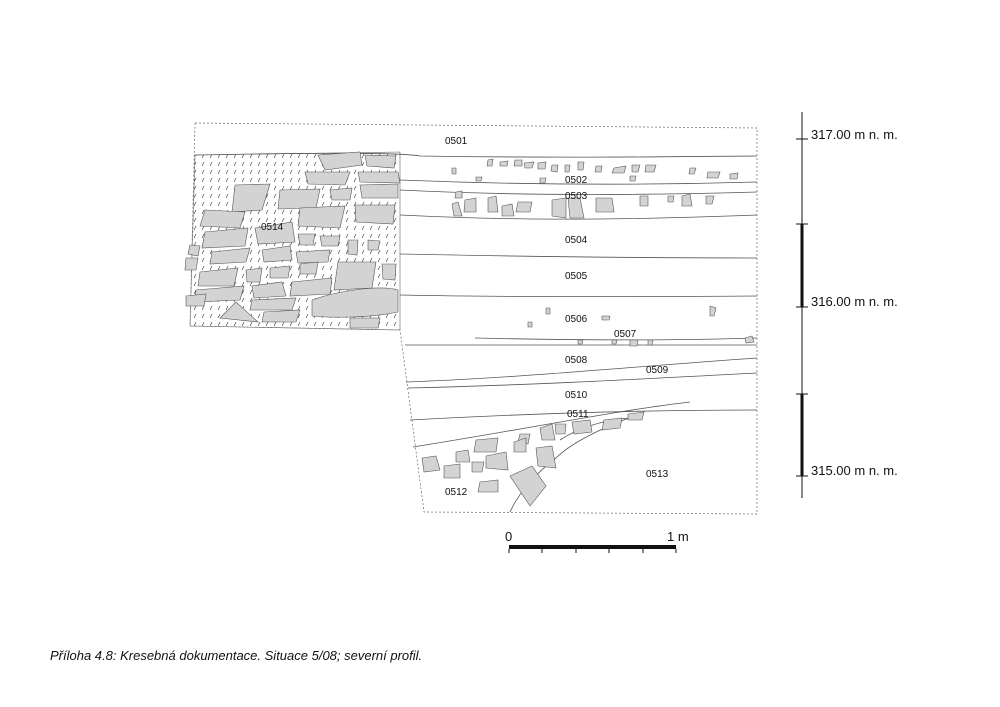 The width and height of the screenshot is (1000, 707). What do you see at coordinates (657, 370) in the screenshot?
I see `layer-label-0509: 0509` at bounding box center [657, 370].